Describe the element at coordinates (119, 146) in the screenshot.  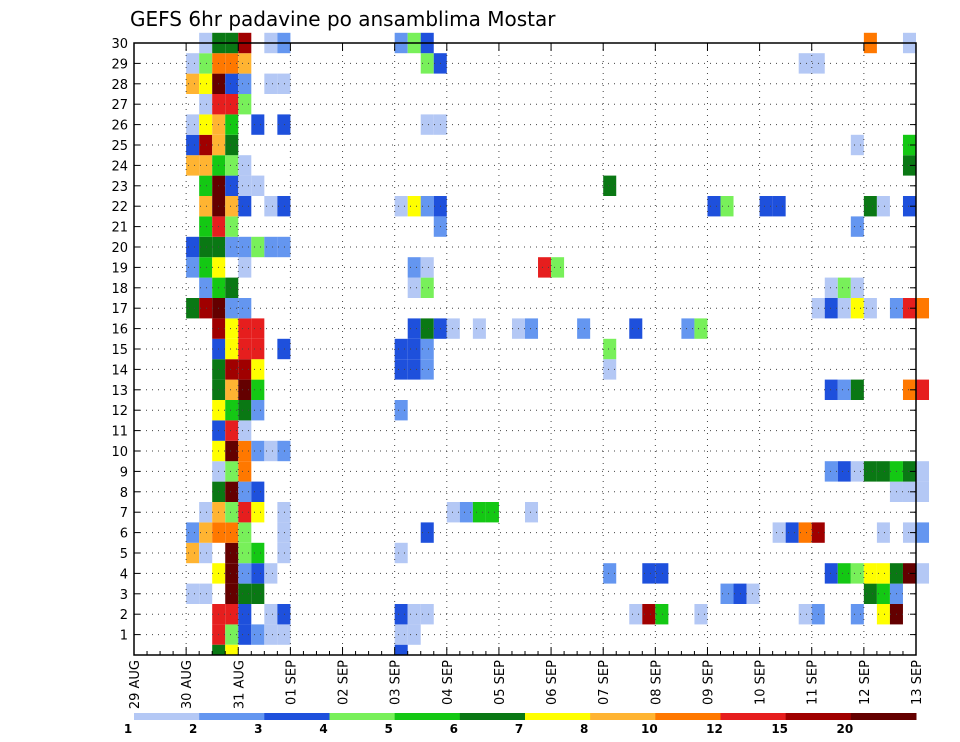
I see `y-tick-label: 25` at that location.